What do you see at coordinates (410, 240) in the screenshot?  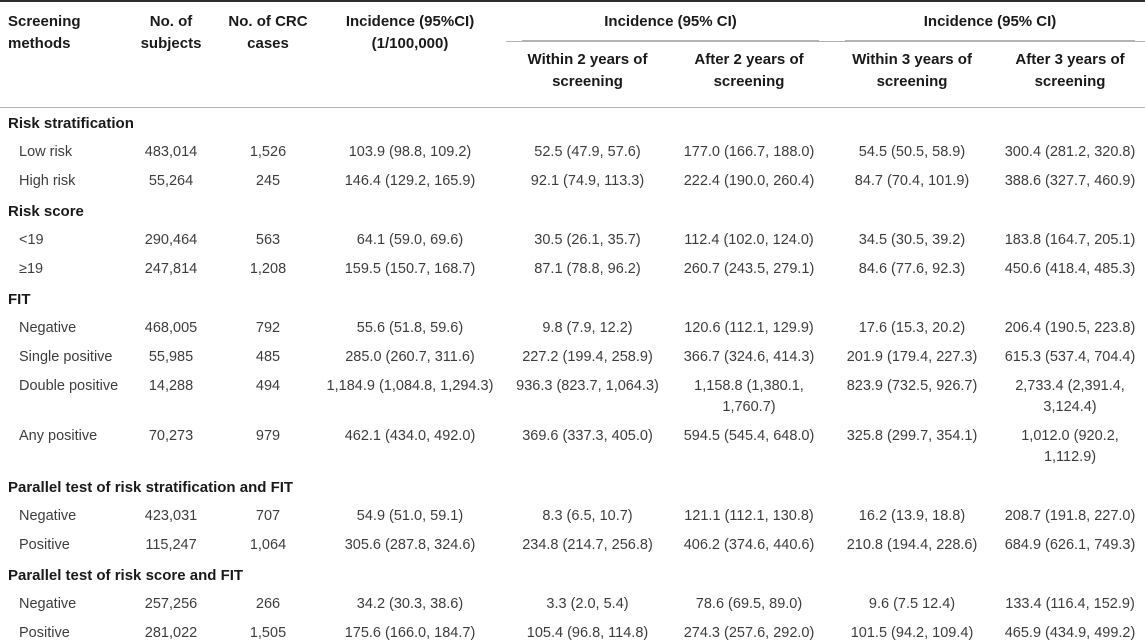 I see `value-cell: 64.1 (59.0, 69.6)` at bounding box center [410, 240].